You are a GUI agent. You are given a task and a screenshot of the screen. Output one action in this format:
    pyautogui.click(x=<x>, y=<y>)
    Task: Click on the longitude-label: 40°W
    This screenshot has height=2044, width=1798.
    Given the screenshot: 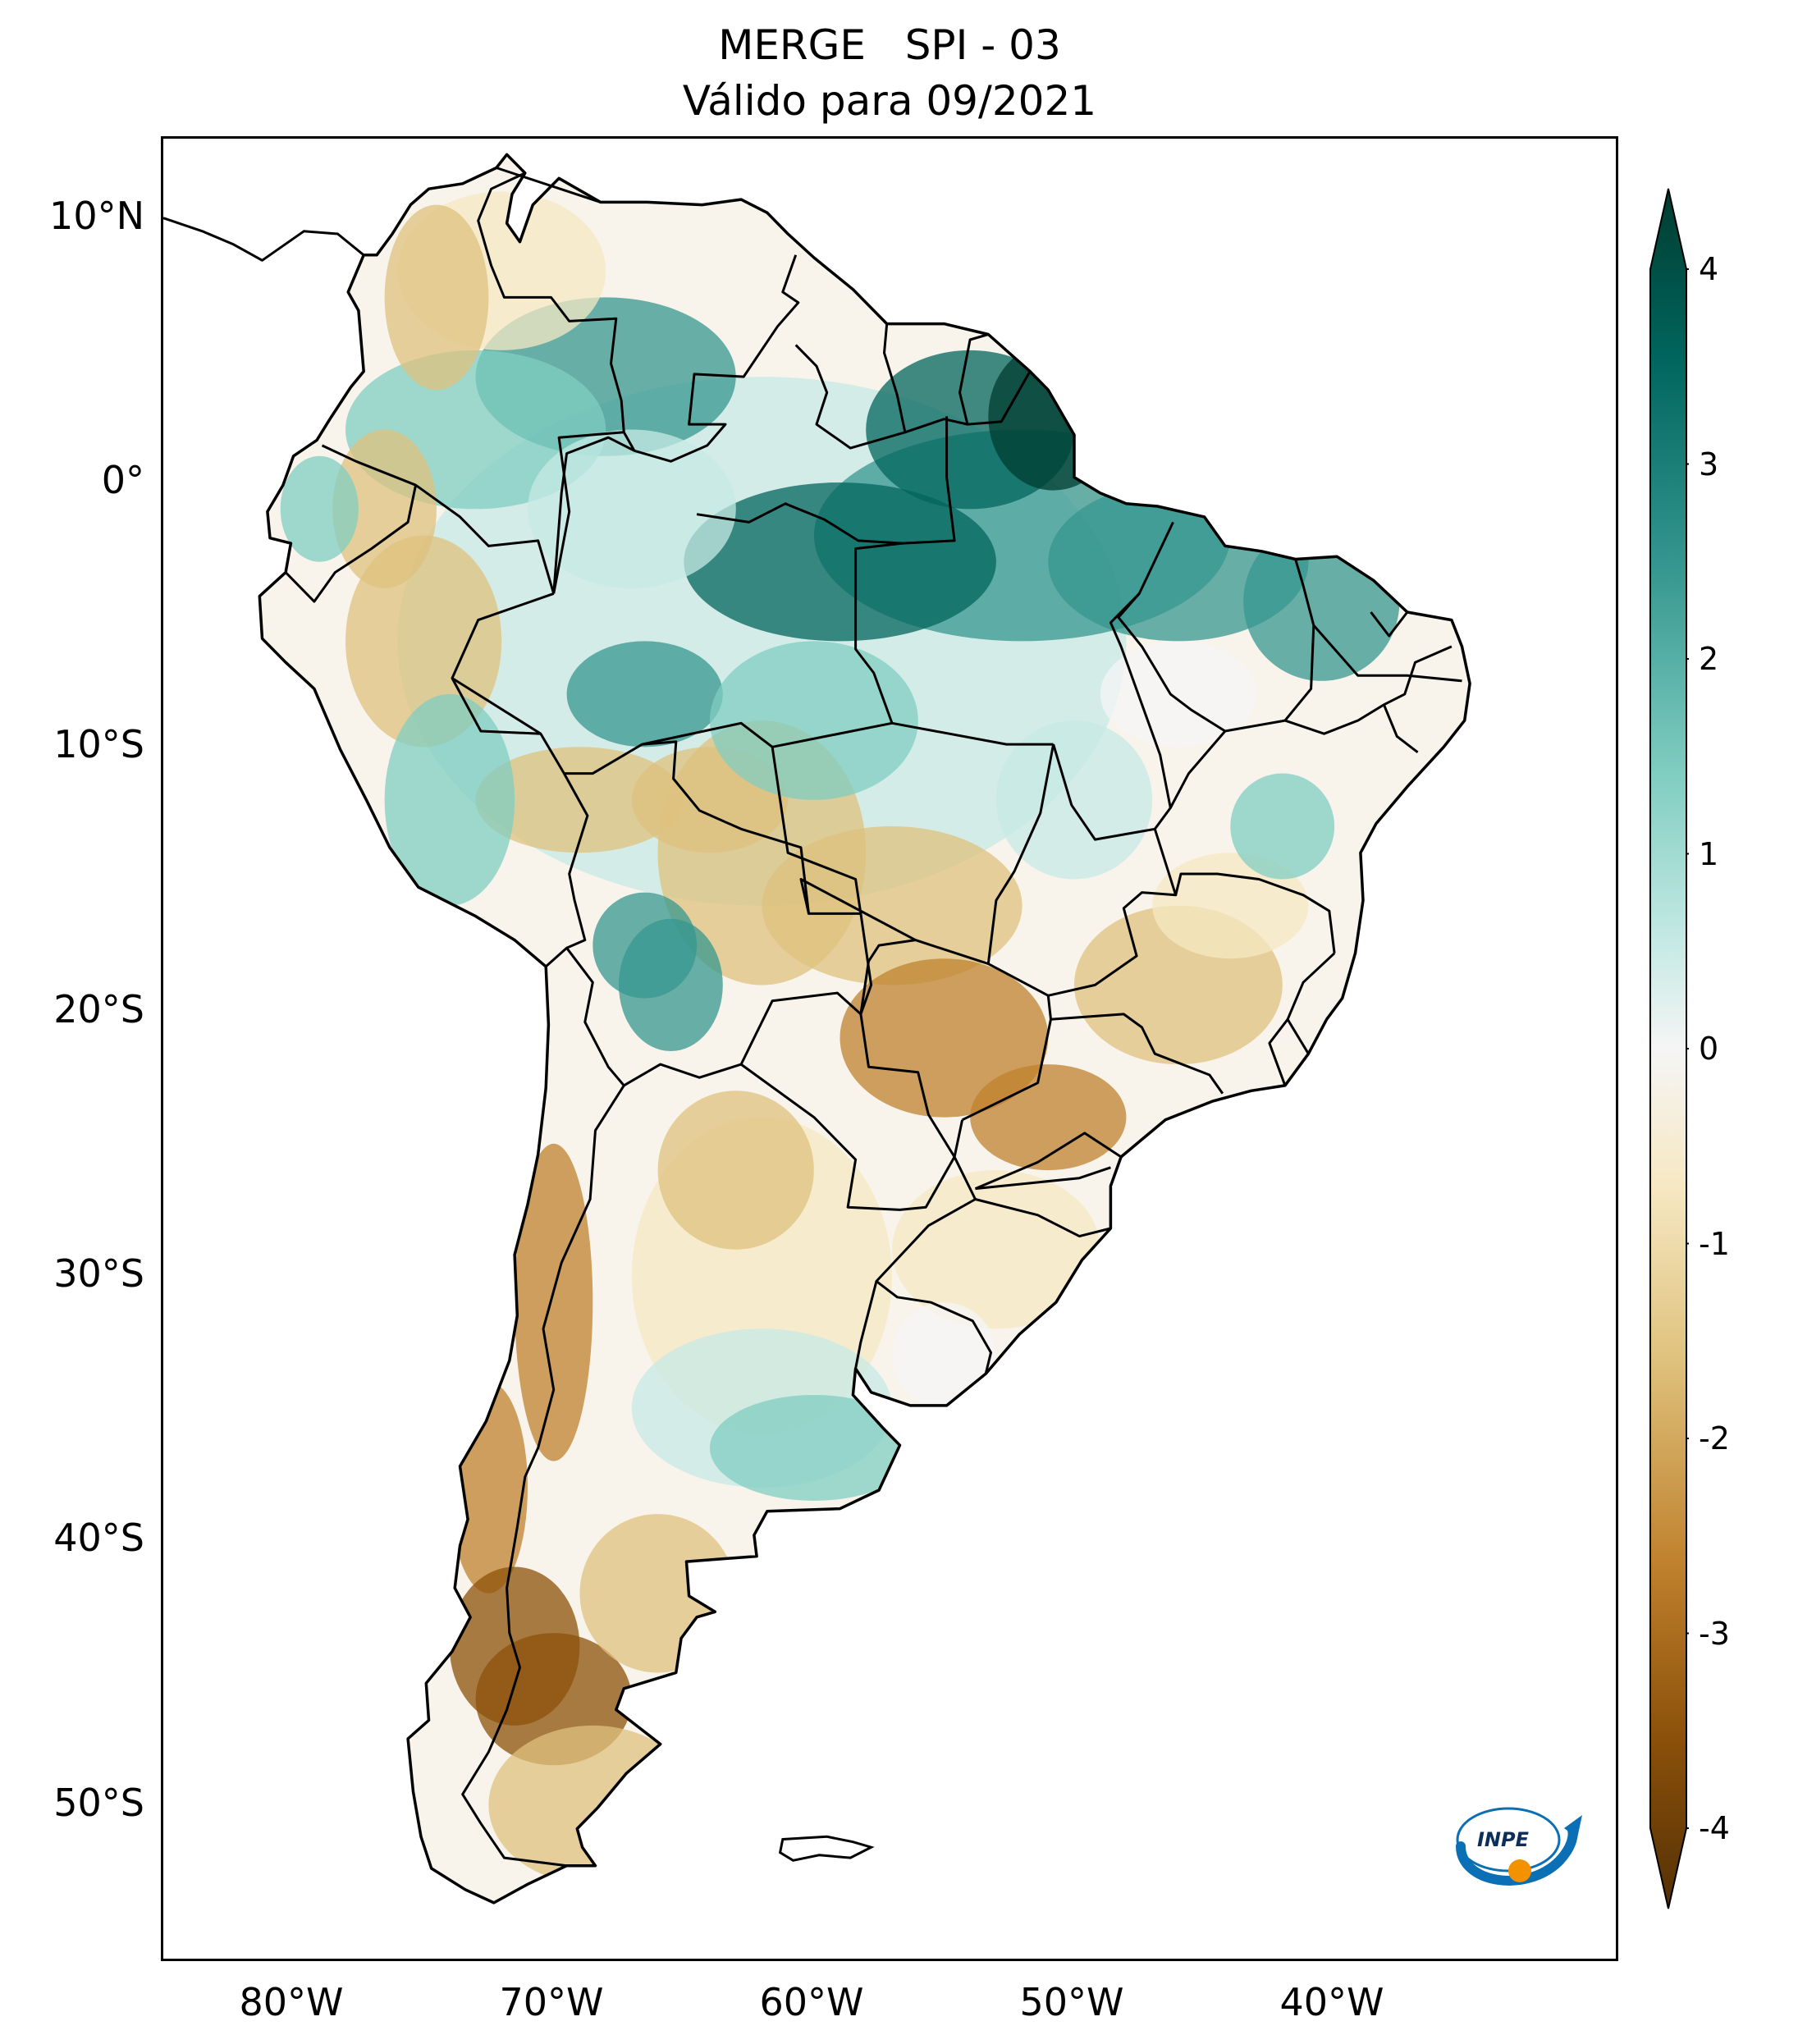 What is the action you would take?
    pyautogui.click(x=1331, y=2002)
    